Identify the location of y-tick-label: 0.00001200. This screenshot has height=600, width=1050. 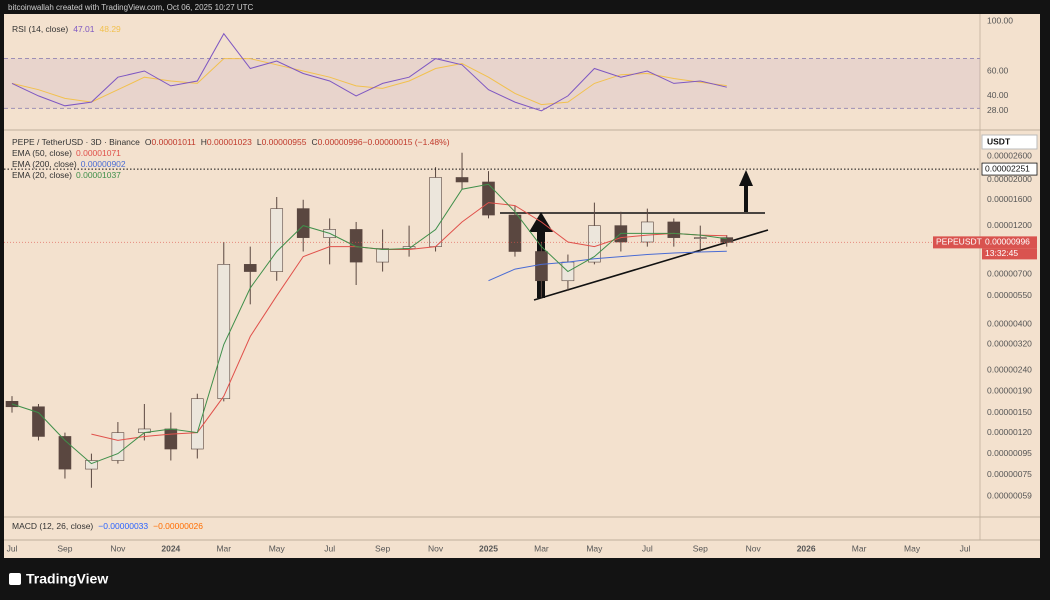
(1009, 225).